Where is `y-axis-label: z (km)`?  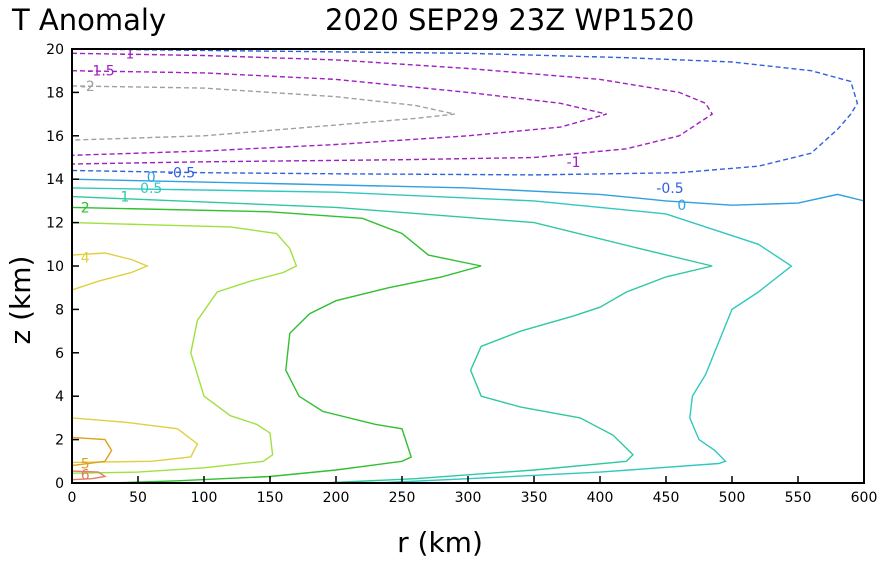
y-axis-label: z (km) is located at coordinates (20, 300).